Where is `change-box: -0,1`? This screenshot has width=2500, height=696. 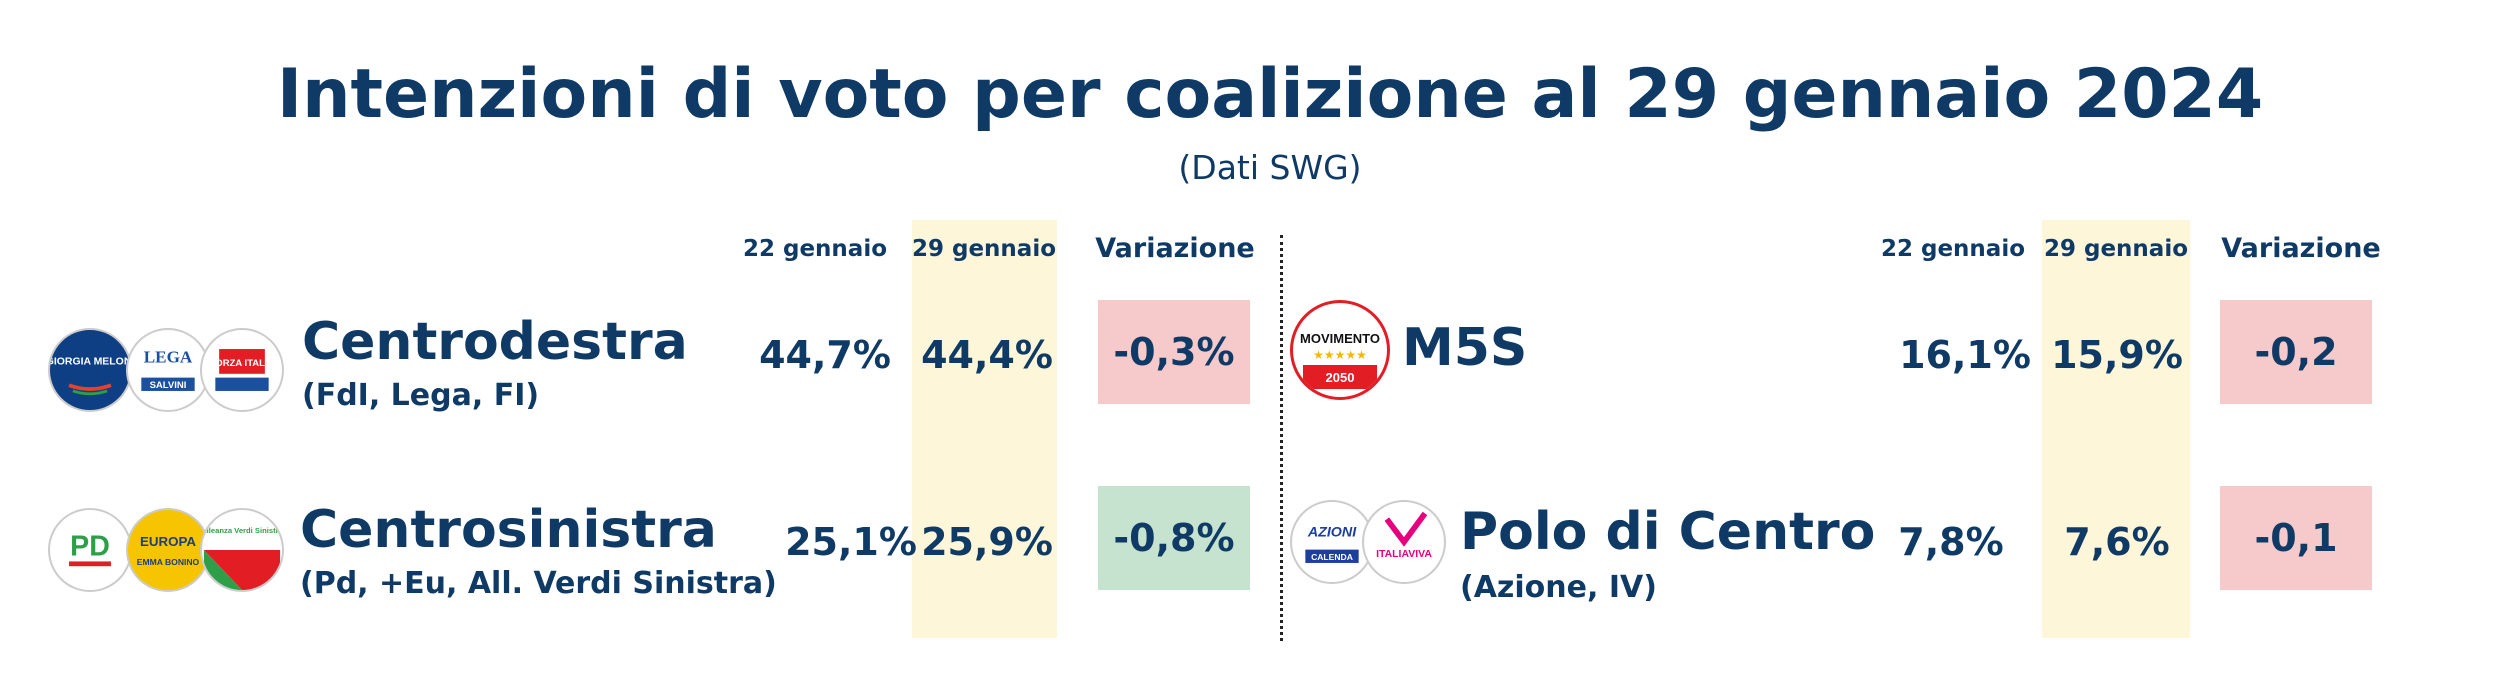
change-box: -0,1 is located at coordinates (2296, 538).